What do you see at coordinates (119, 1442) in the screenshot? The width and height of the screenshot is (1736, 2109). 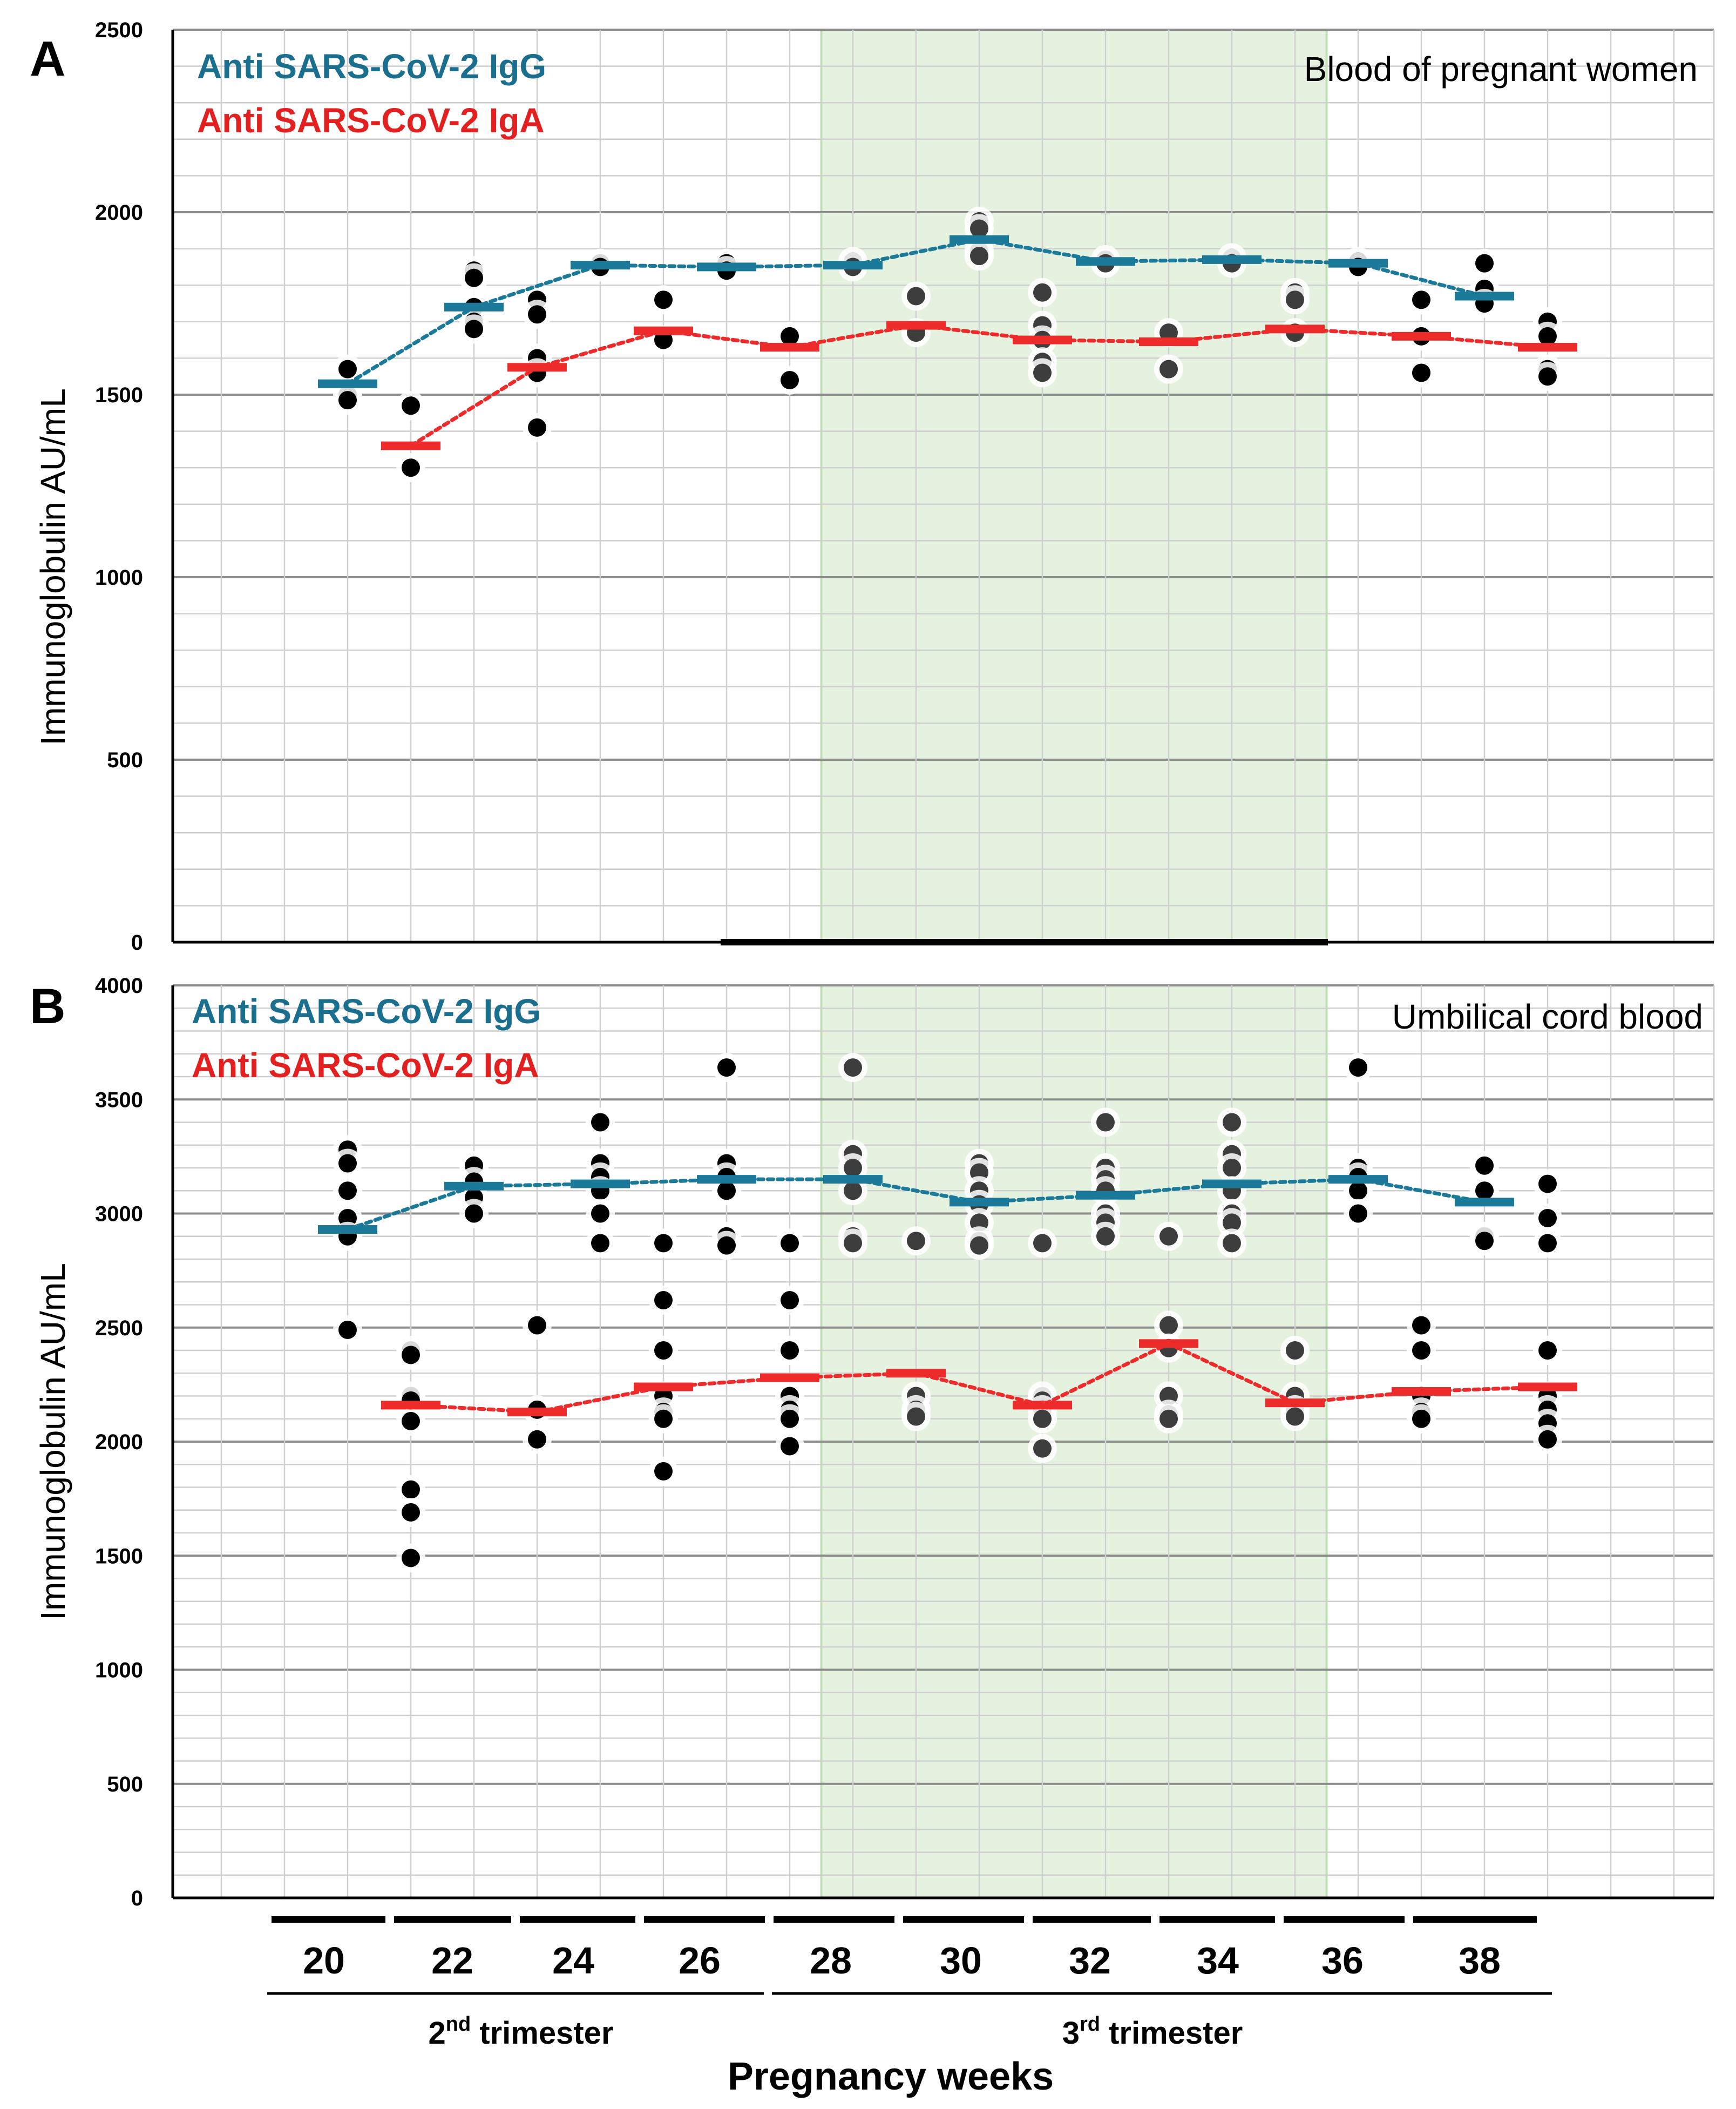 I see `y-tick-label: 2000` at bounding box center [119, 1442].